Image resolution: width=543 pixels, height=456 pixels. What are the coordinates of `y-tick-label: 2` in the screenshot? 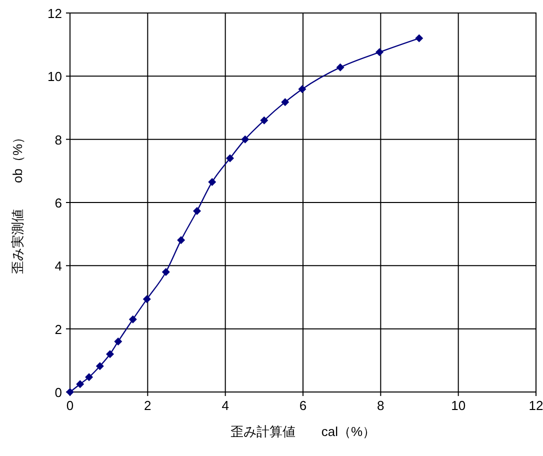 It's located at (58, 329).